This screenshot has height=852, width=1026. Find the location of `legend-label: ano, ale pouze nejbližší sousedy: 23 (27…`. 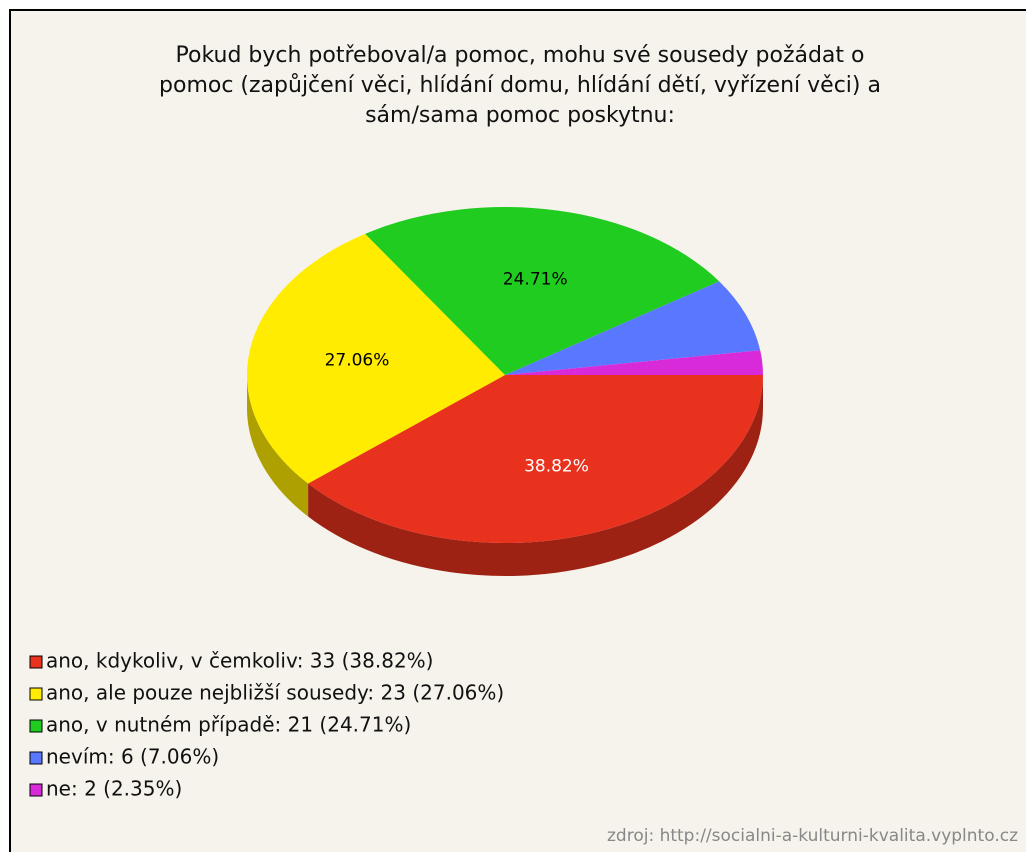

legend-label: ano, ale pouze nejbližší sousedy: 23 (27… is located at coordinates (275, 693).